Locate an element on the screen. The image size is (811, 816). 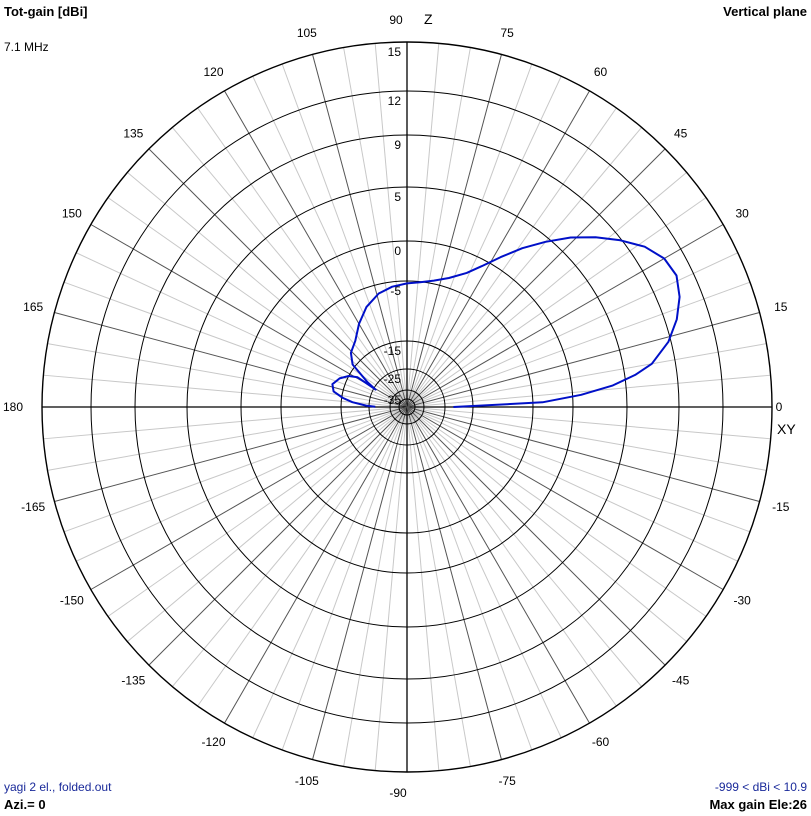
angle-label: 90 is located at coordinates (396, 20).